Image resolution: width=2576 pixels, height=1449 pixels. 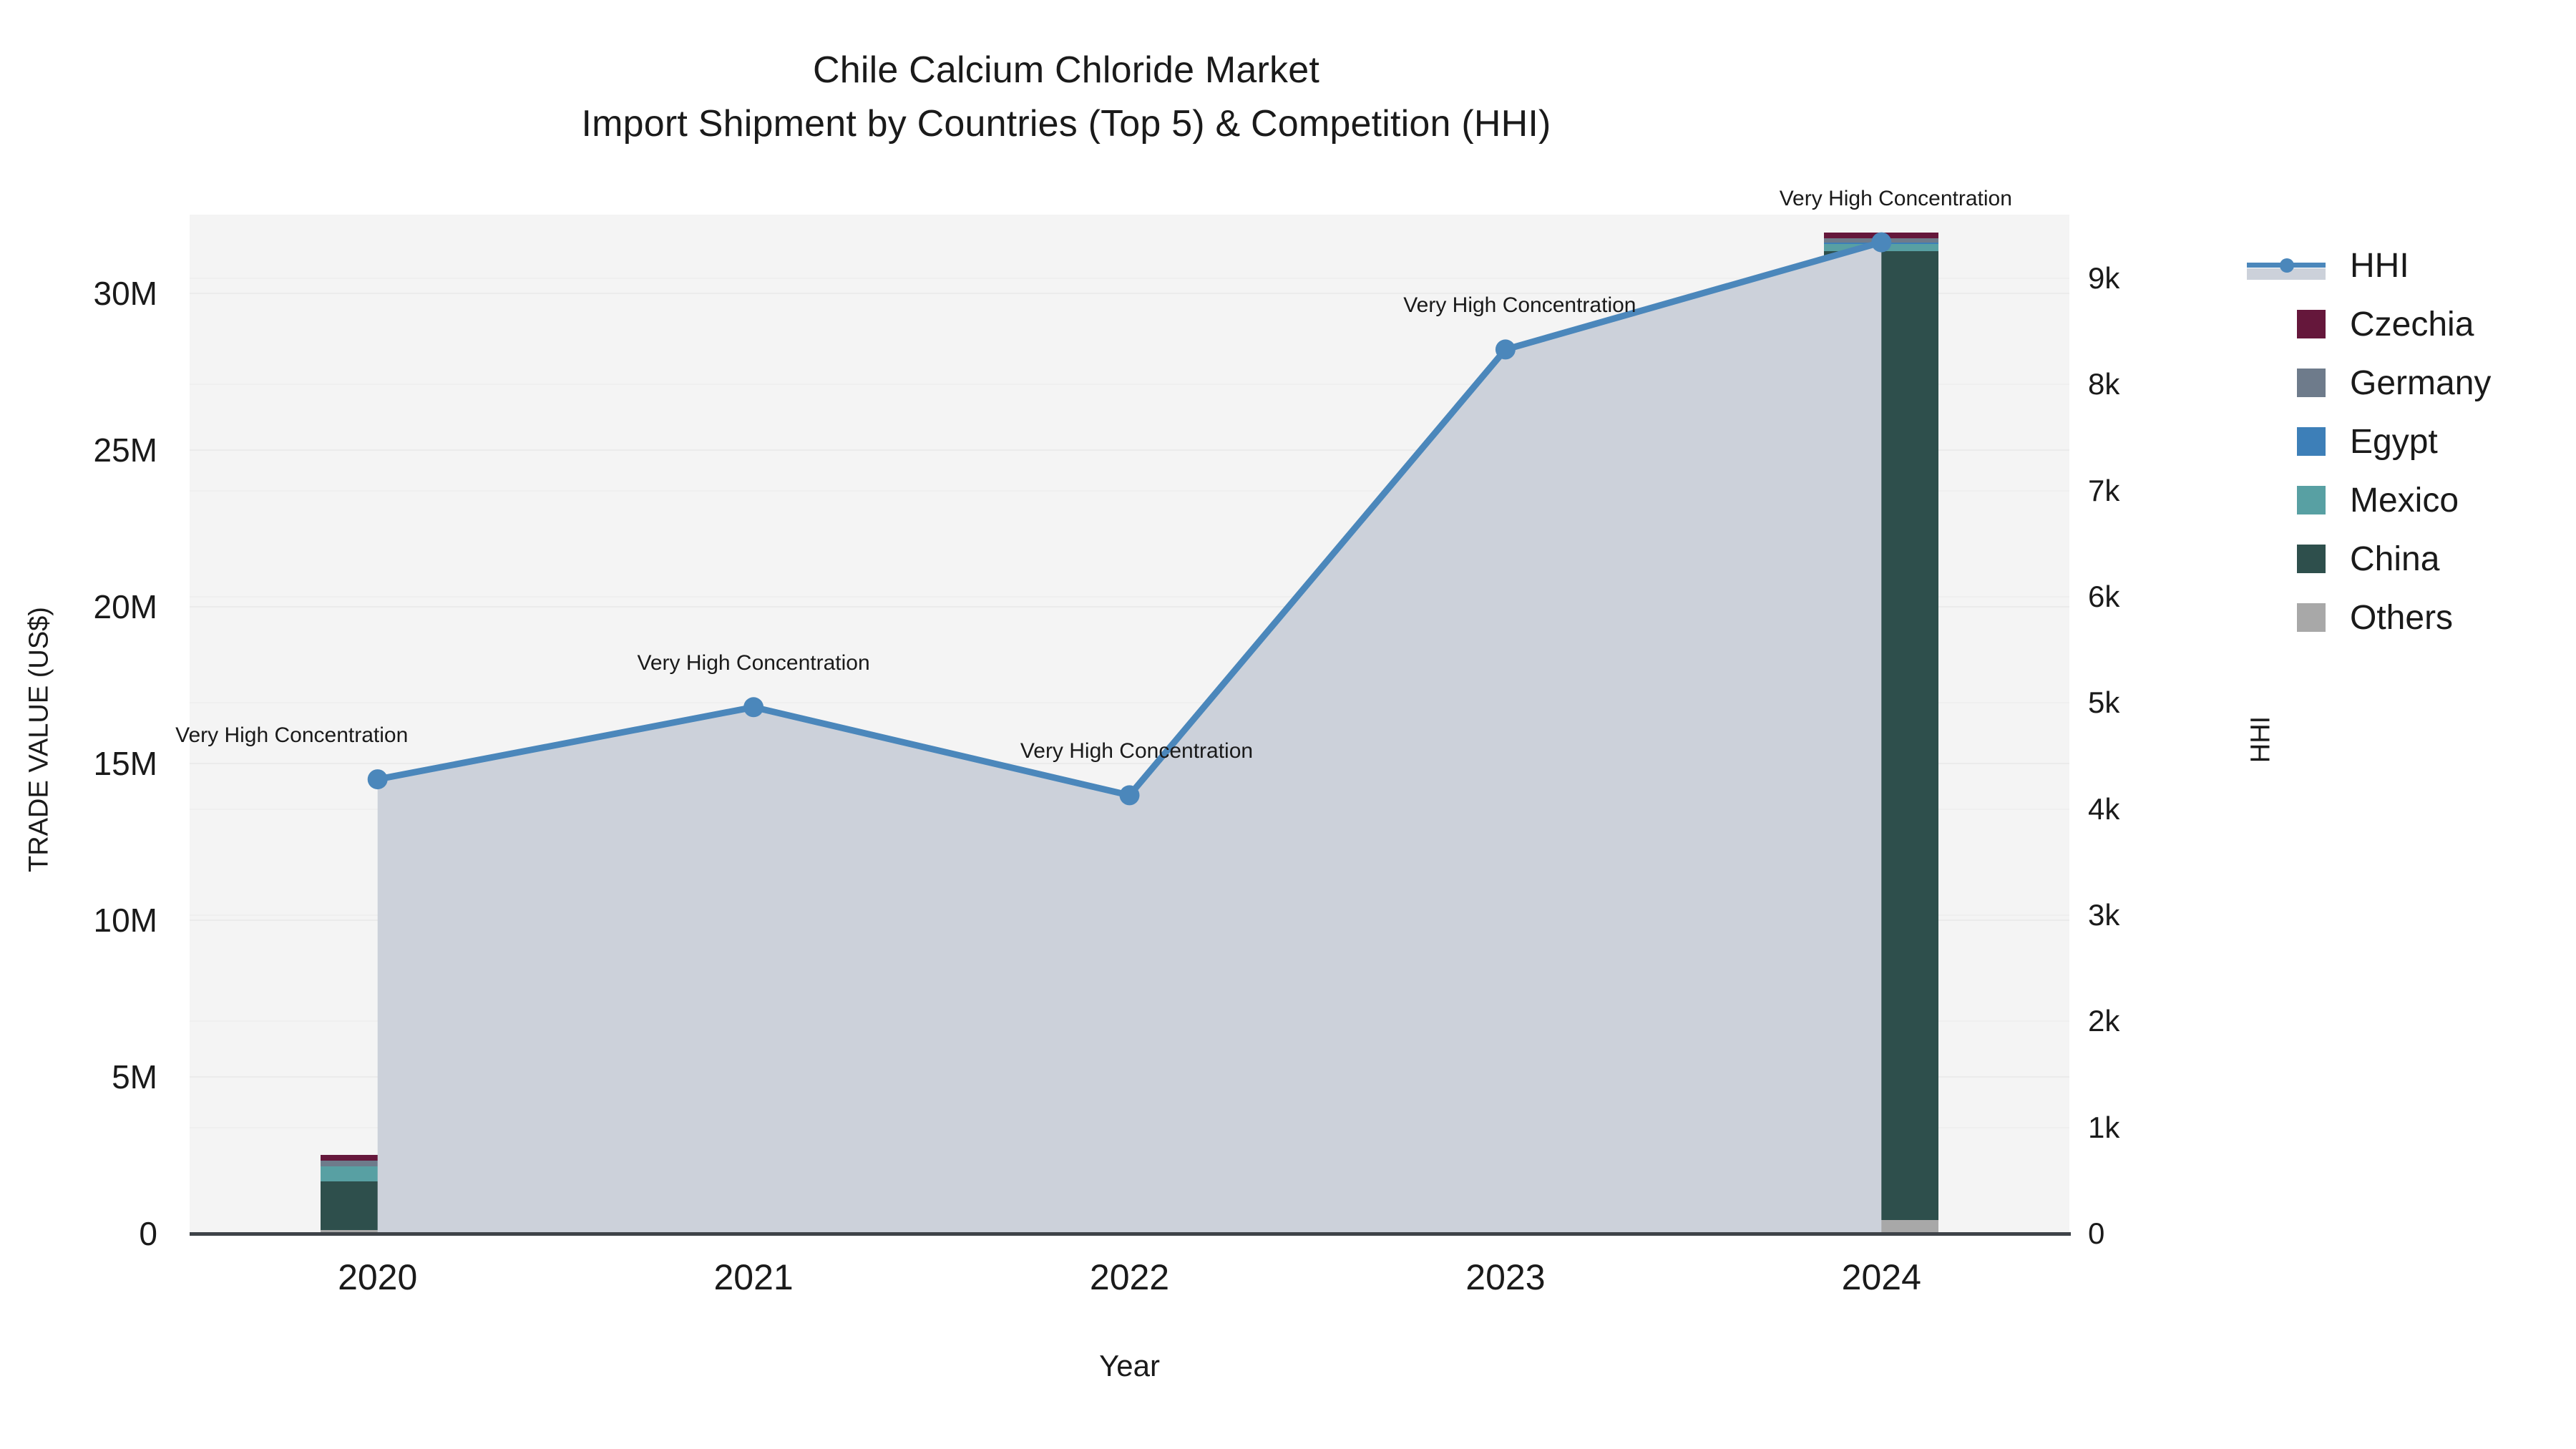 What do you see at coordinates (2311, 559) in the screenshot?
I see `legend-swatch-china` at bounding box center [2311, 559].